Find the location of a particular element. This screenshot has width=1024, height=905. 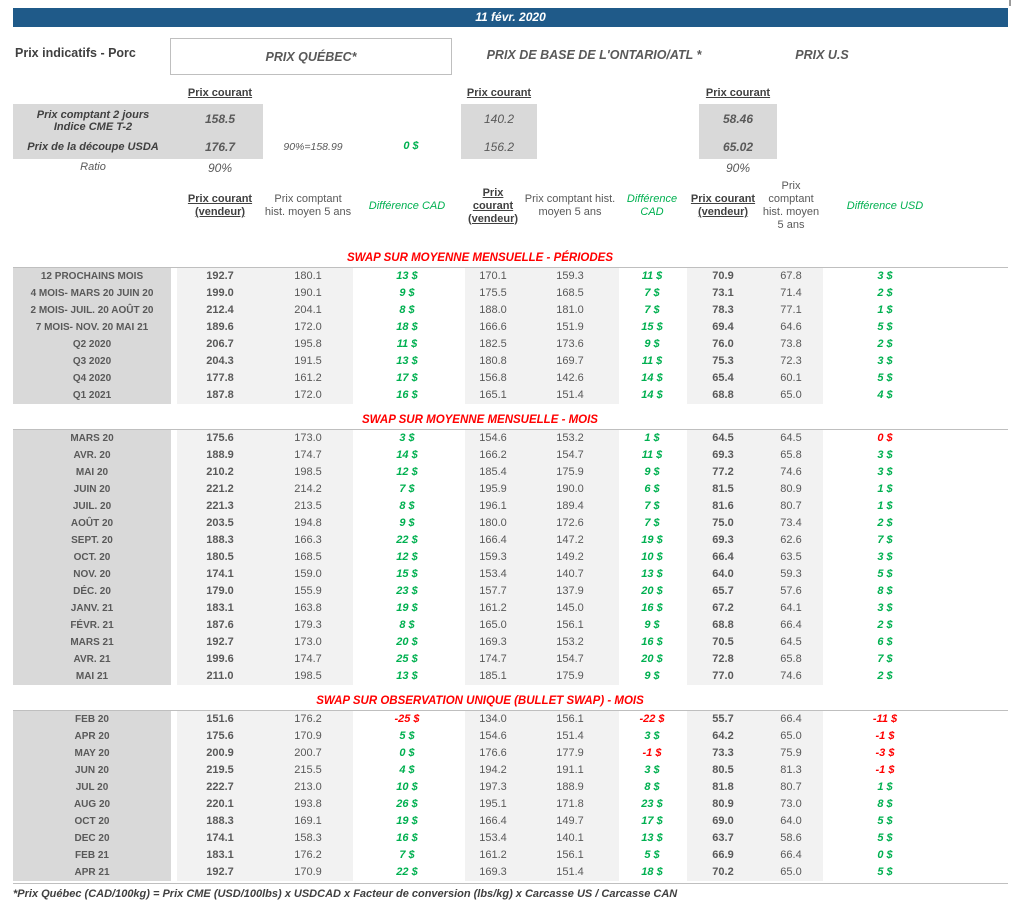

cell: 81.6 is located at coordinates (723, 506).